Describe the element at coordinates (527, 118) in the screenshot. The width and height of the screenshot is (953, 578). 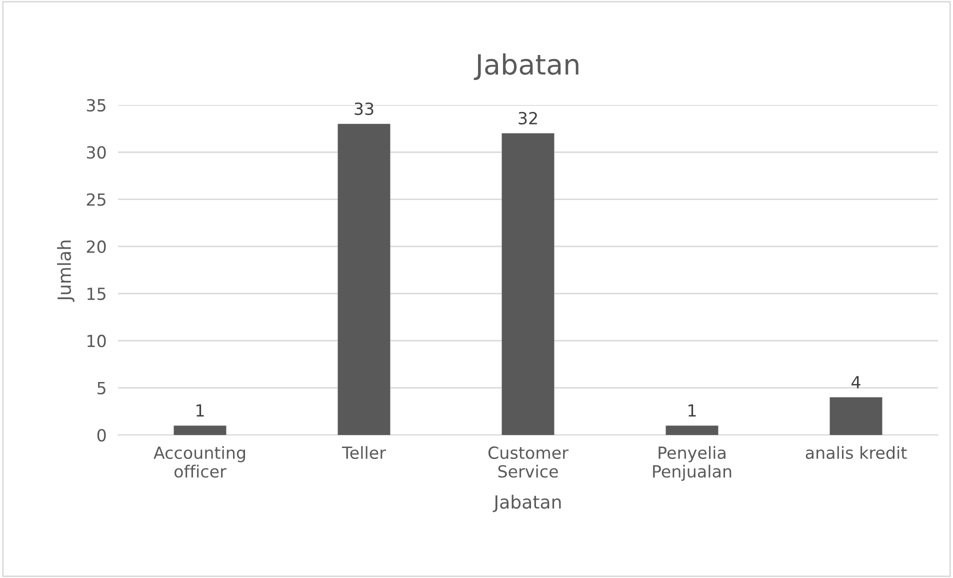
I see `data-label: 32` at that location.